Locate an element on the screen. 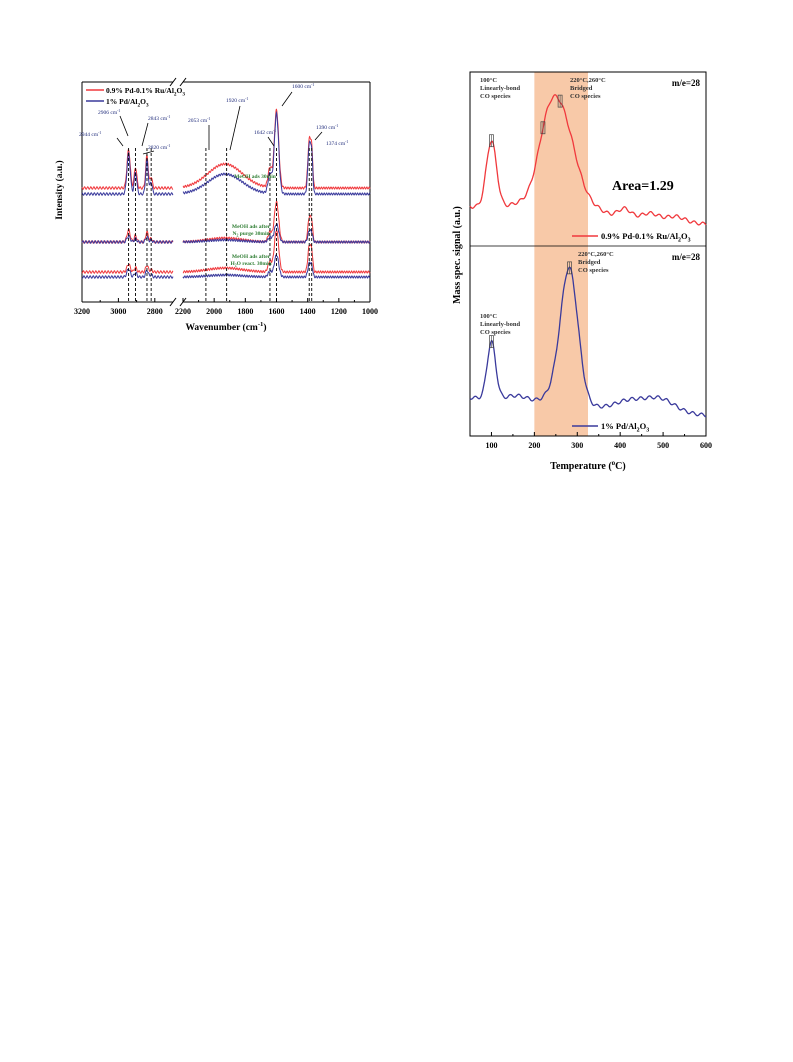 This screenshot has width=793, height=1062. ftir-x-tick-label: 1200 is located at coordinates (339, 311).